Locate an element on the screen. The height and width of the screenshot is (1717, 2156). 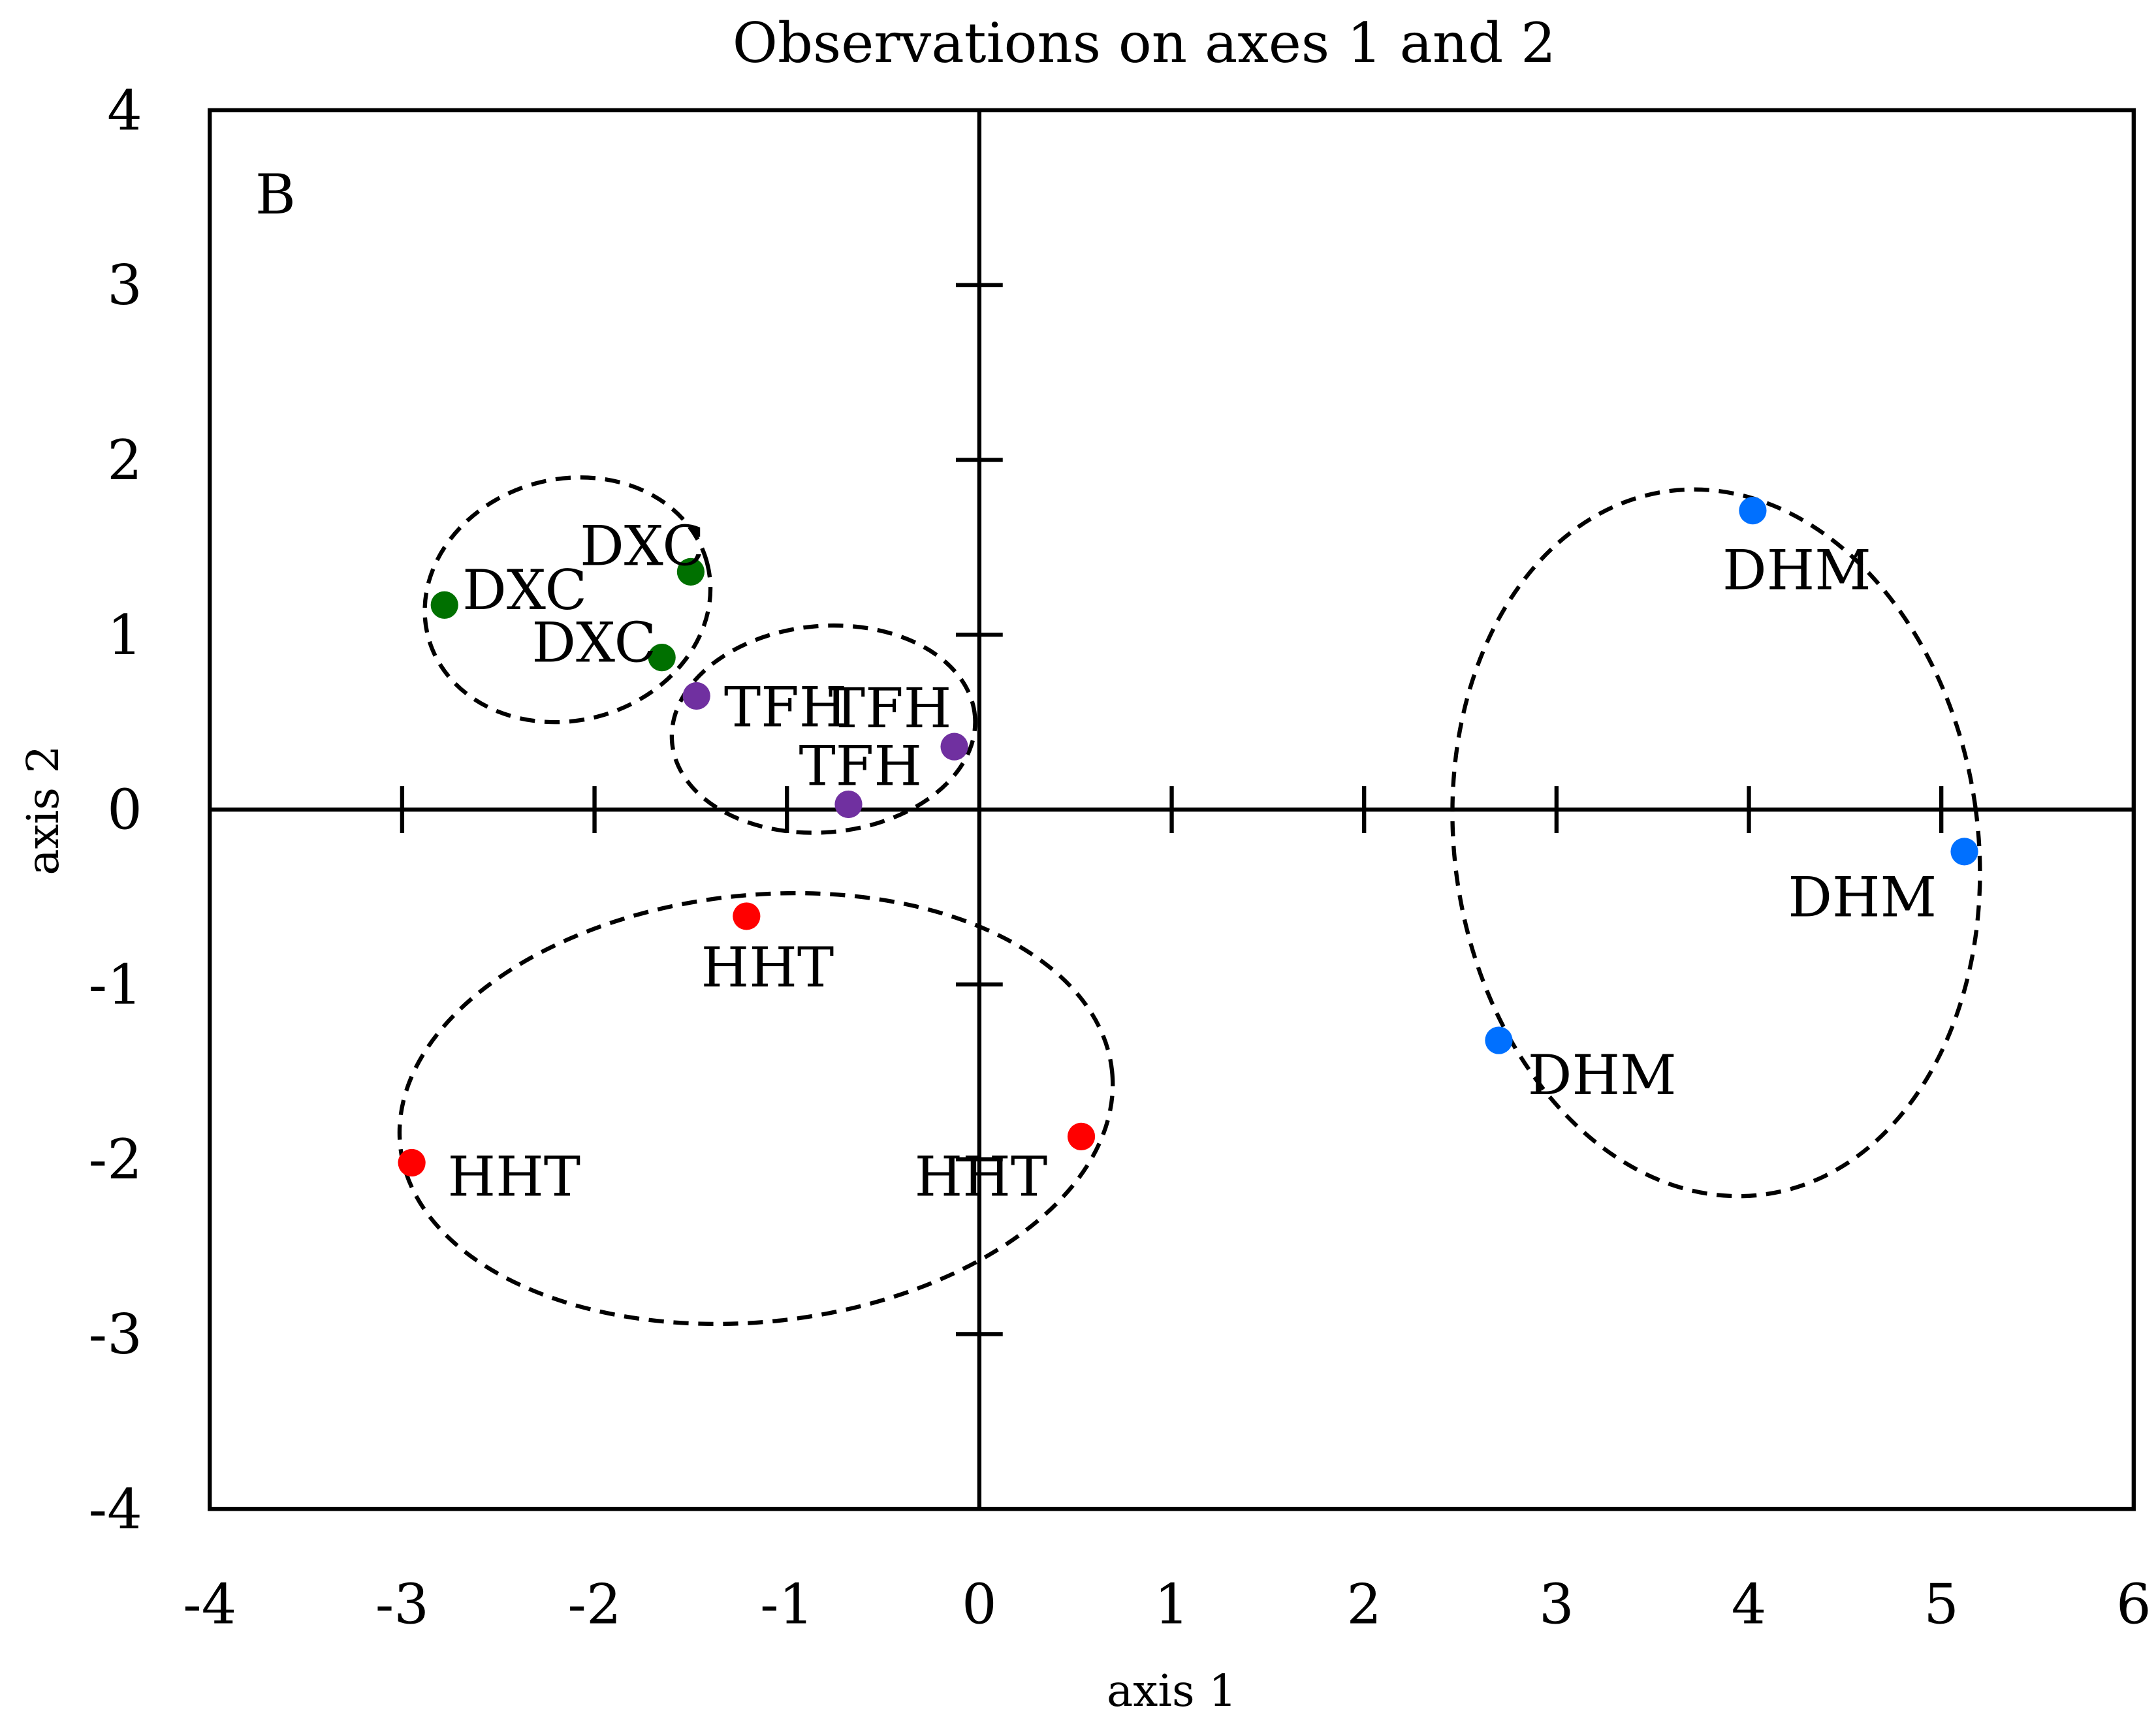
chart-title: Observations on axes 1 and 2 is located at coordinates (1144, 43).